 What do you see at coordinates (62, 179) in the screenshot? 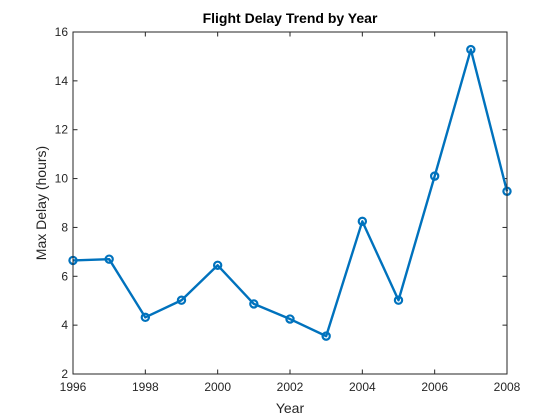
I see `y-tick-label: 10` at bounding box center [62, 179].